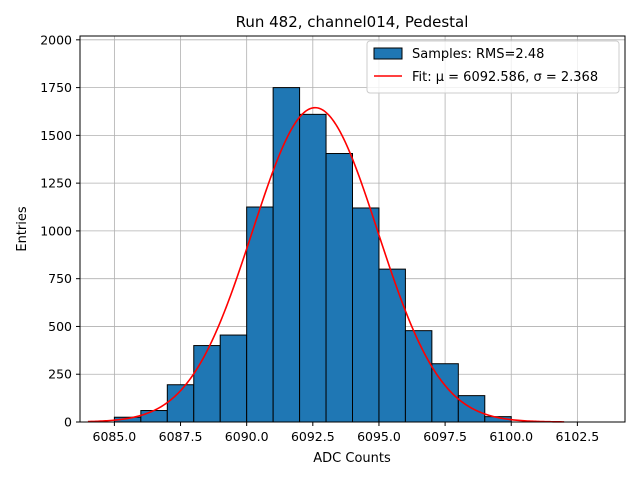 This screenshot has height=480, width=640. What do you see at coordinates (115, 436) in the screenshot?
I see `x-tick-label: 6085.0` at bounding box center [115, 436].